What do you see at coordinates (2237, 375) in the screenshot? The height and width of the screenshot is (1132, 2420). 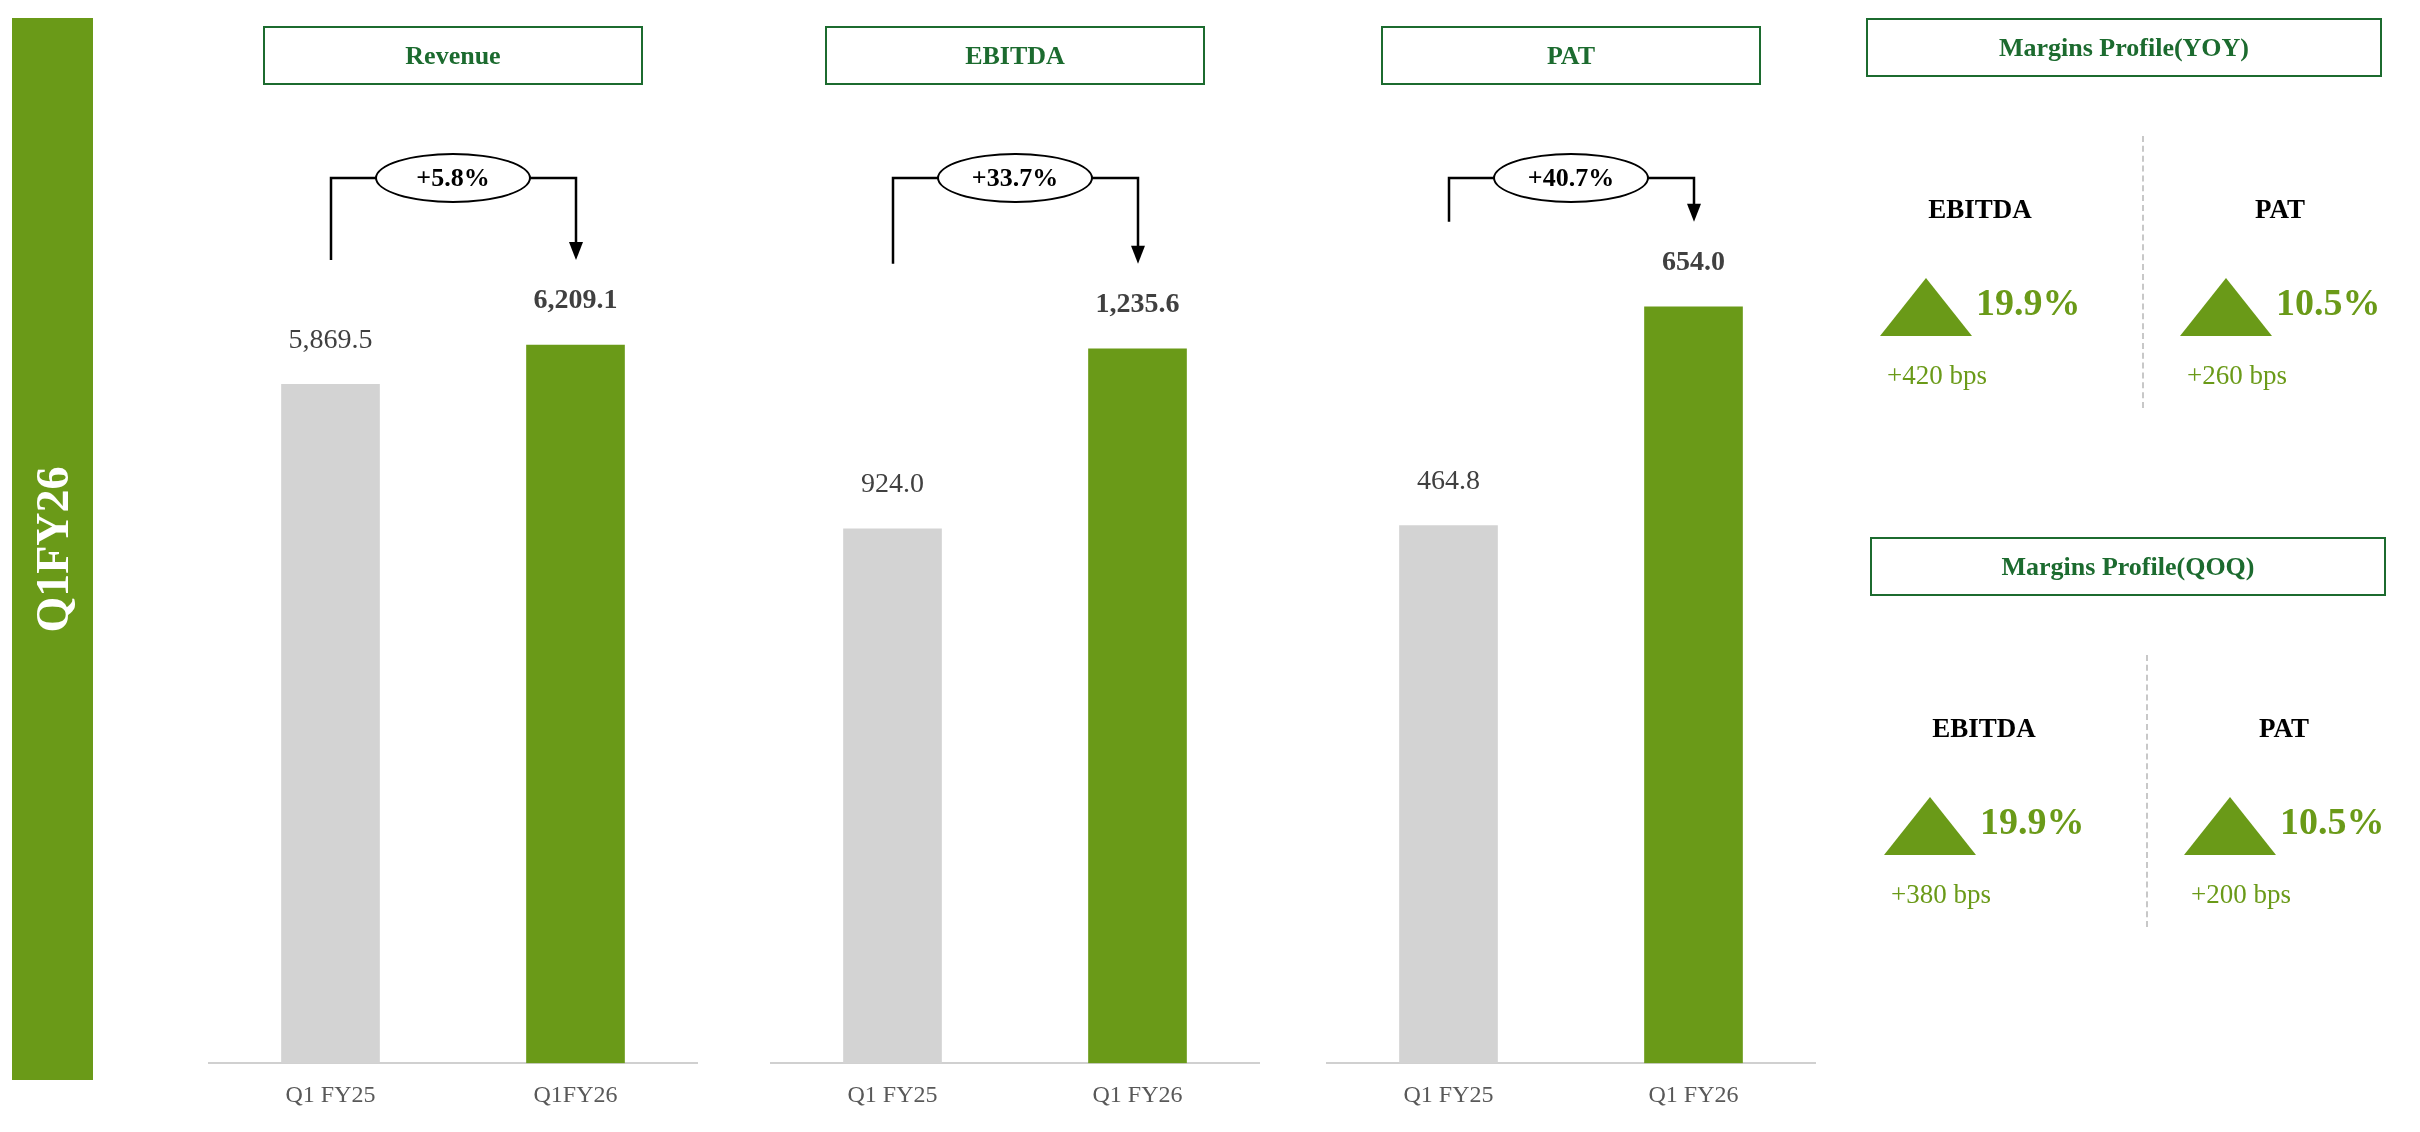 I see `text: +260 bps` at bounding box center [2237, 375].